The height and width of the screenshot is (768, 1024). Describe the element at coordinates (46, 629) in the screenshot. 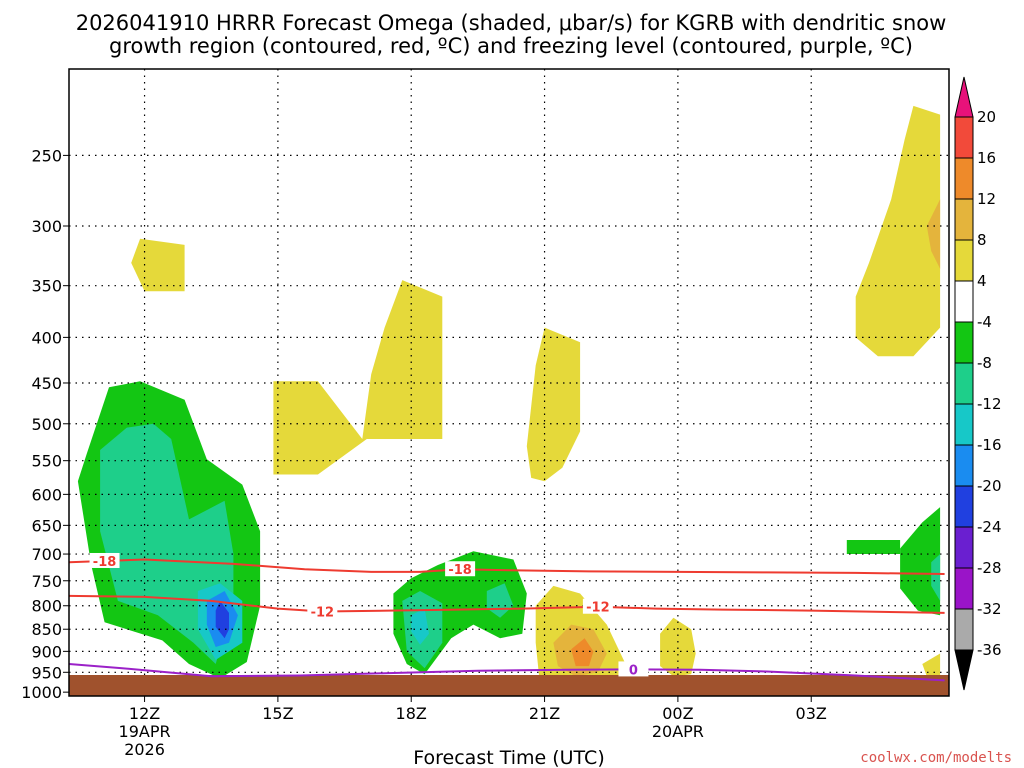

I see `y-tick-label-850: 850` at that location.